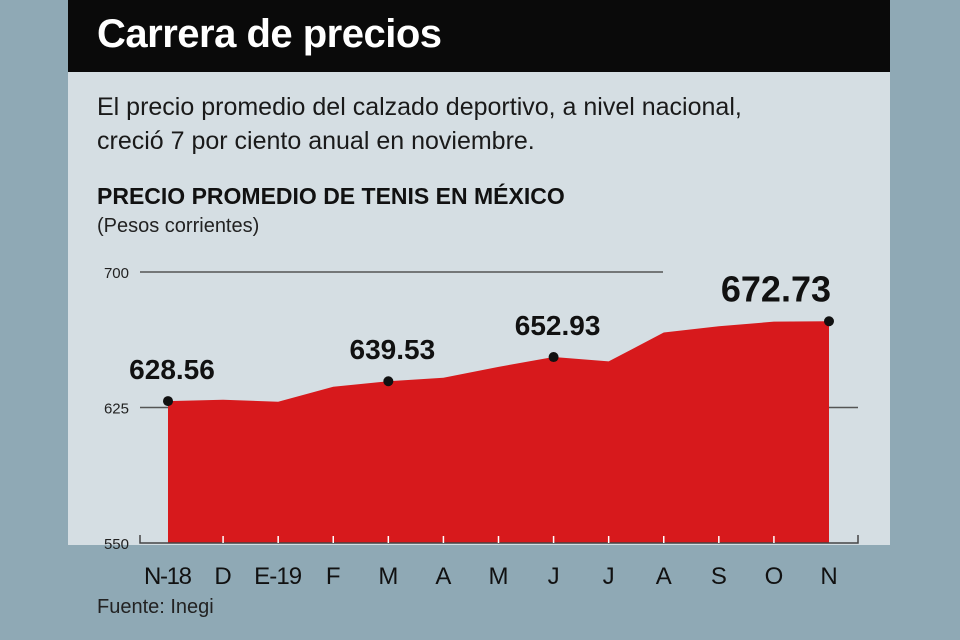 Image resolution: width=960 pixels, height=640 pixels. What do you see at coordinates (719, 576) in the screenshot?
I see `x-tick-label: S` at bounding box center [719, 576].